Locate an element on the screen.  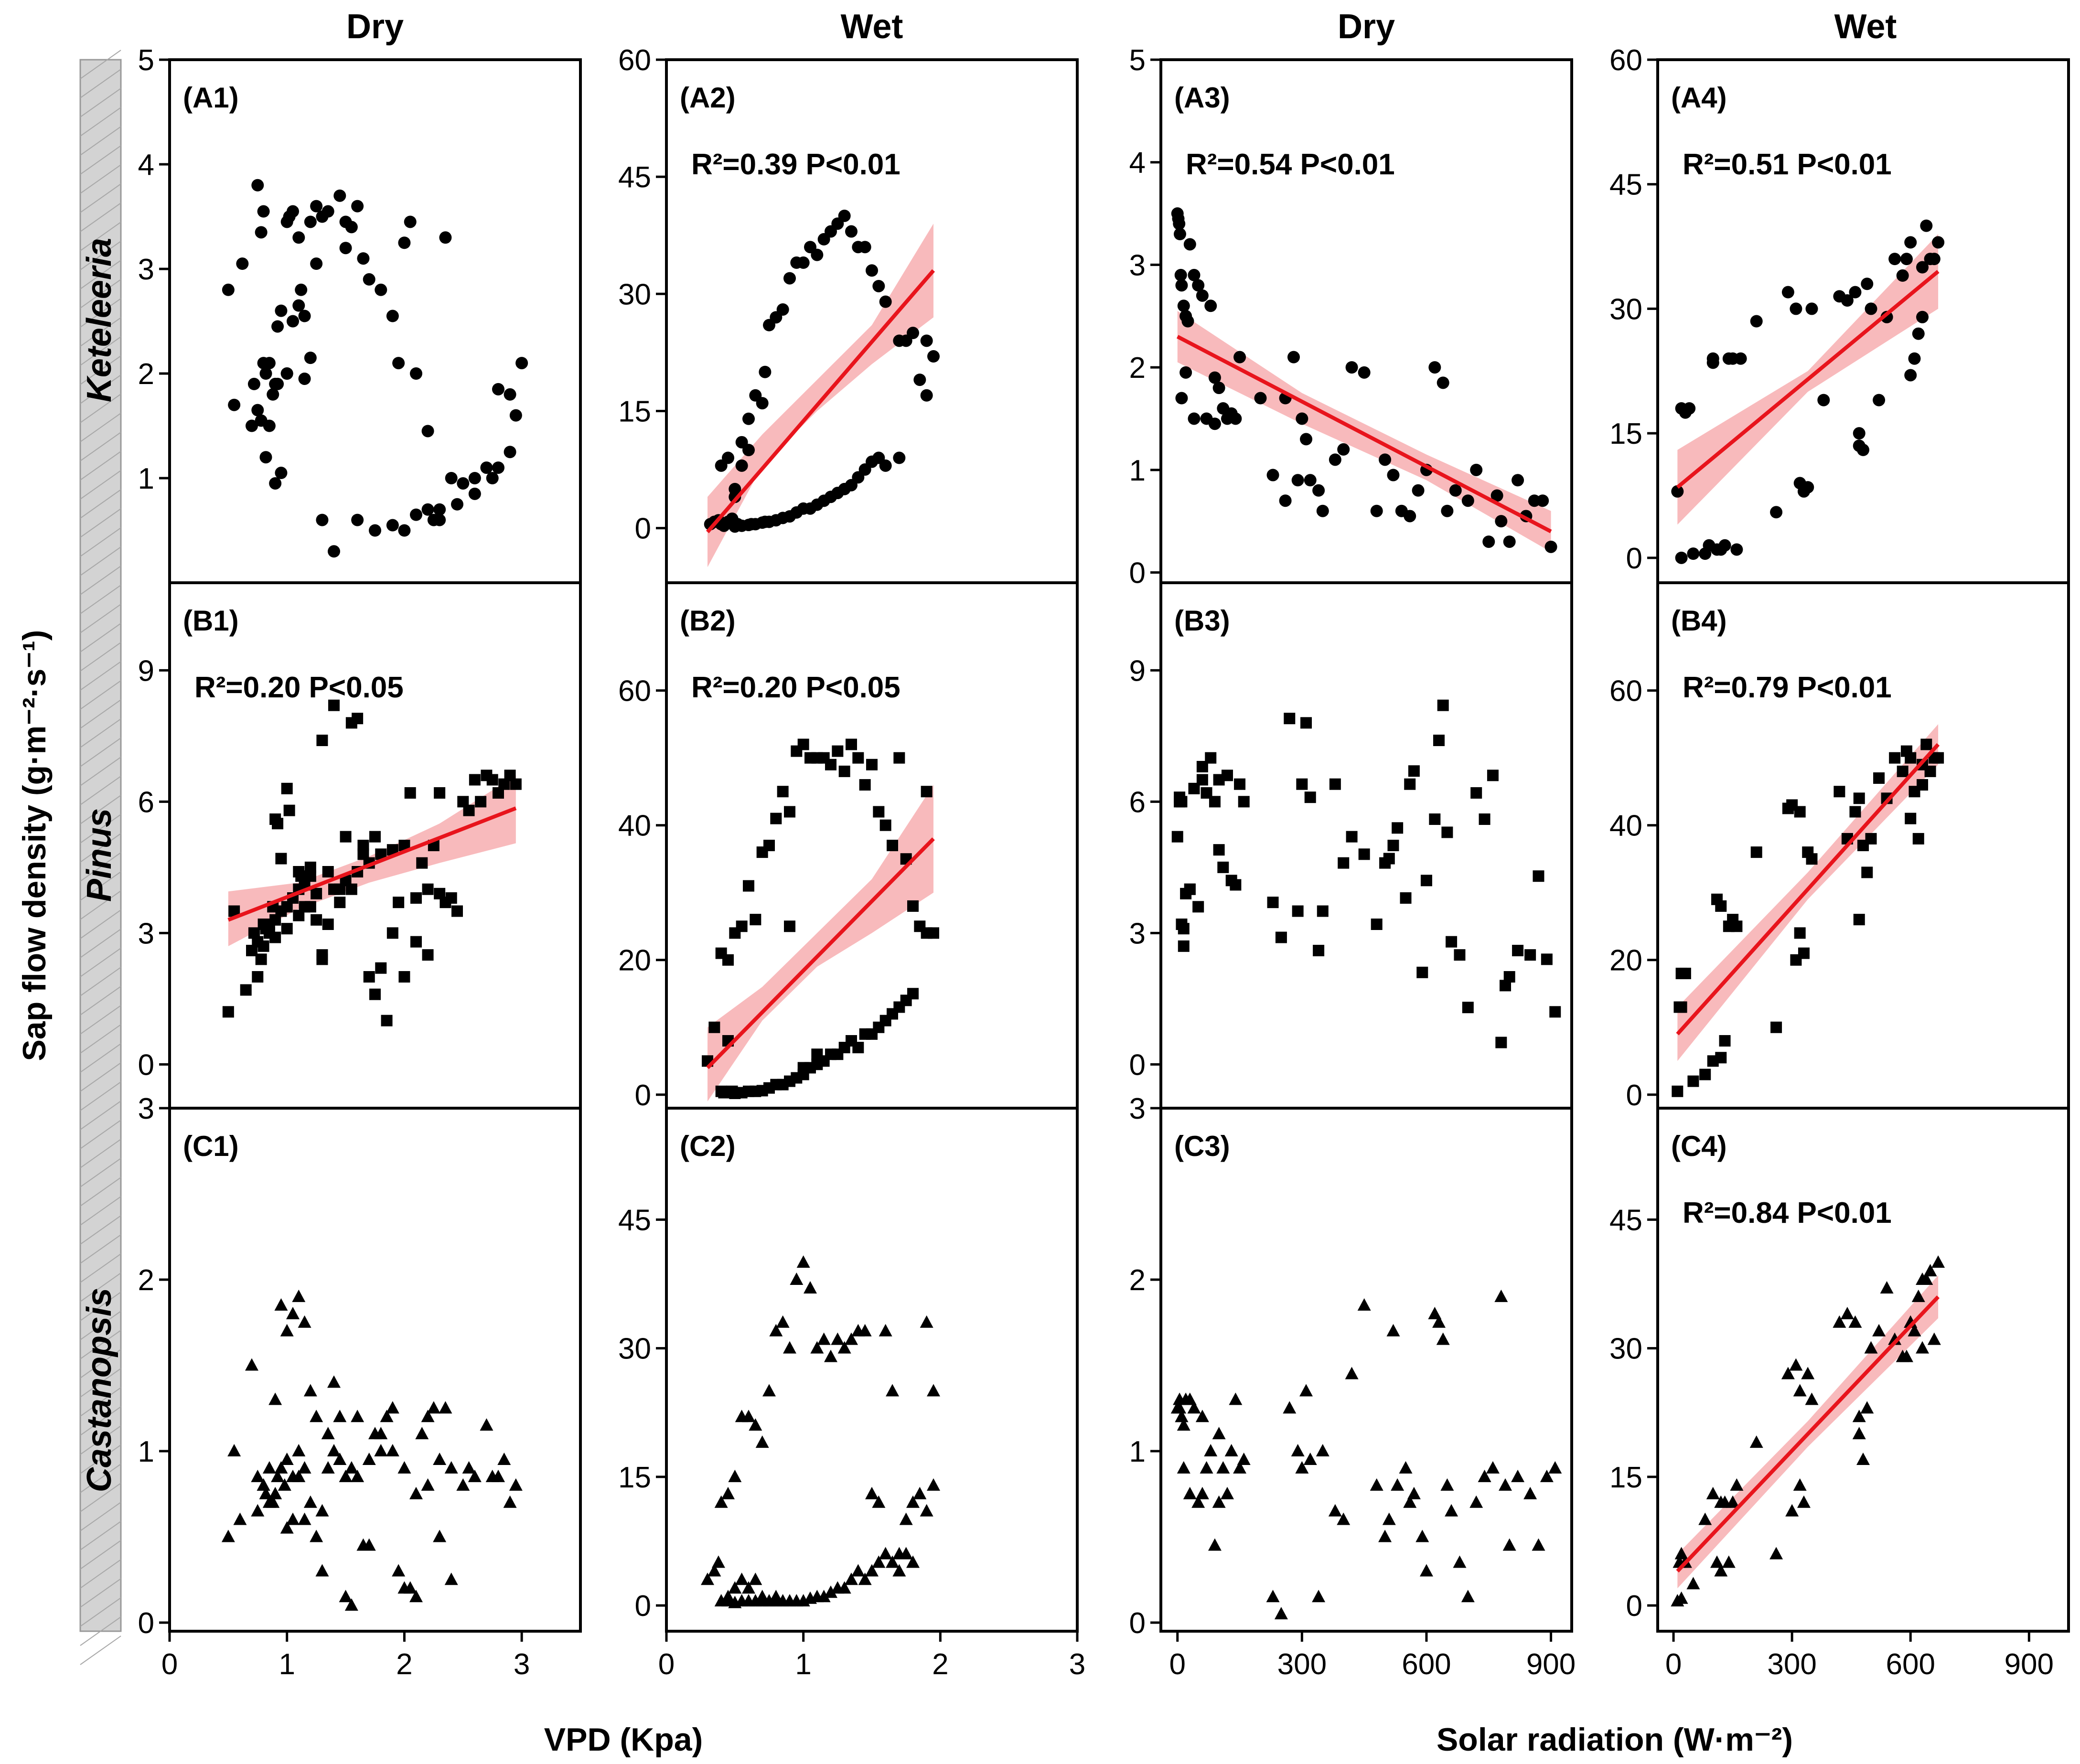
y-tick-label: 5 is located at coordinates (1137, 61).